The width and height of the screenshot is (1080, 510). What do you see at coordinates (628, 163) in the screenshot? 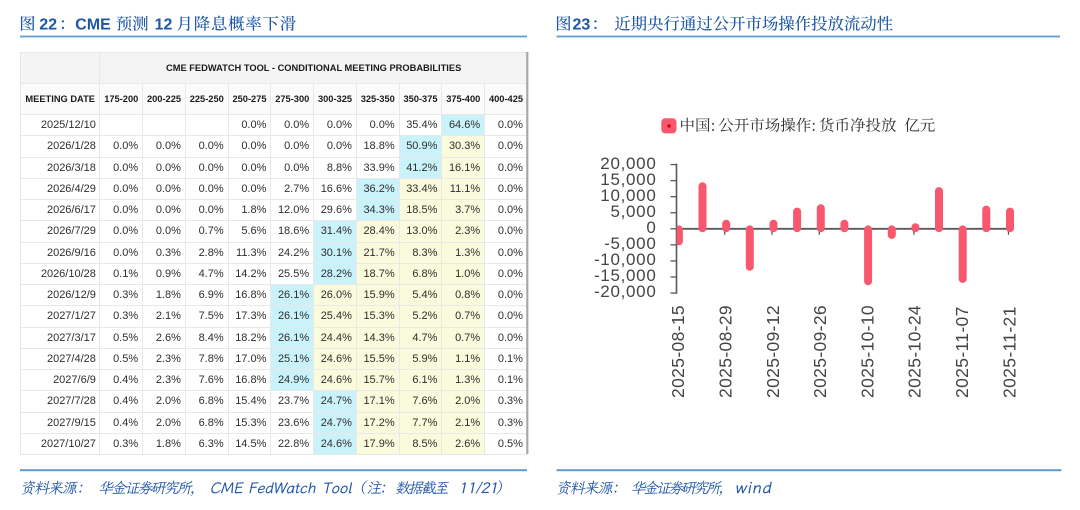
I see `svg-text: 20,000` at bounding box center [628, 163].